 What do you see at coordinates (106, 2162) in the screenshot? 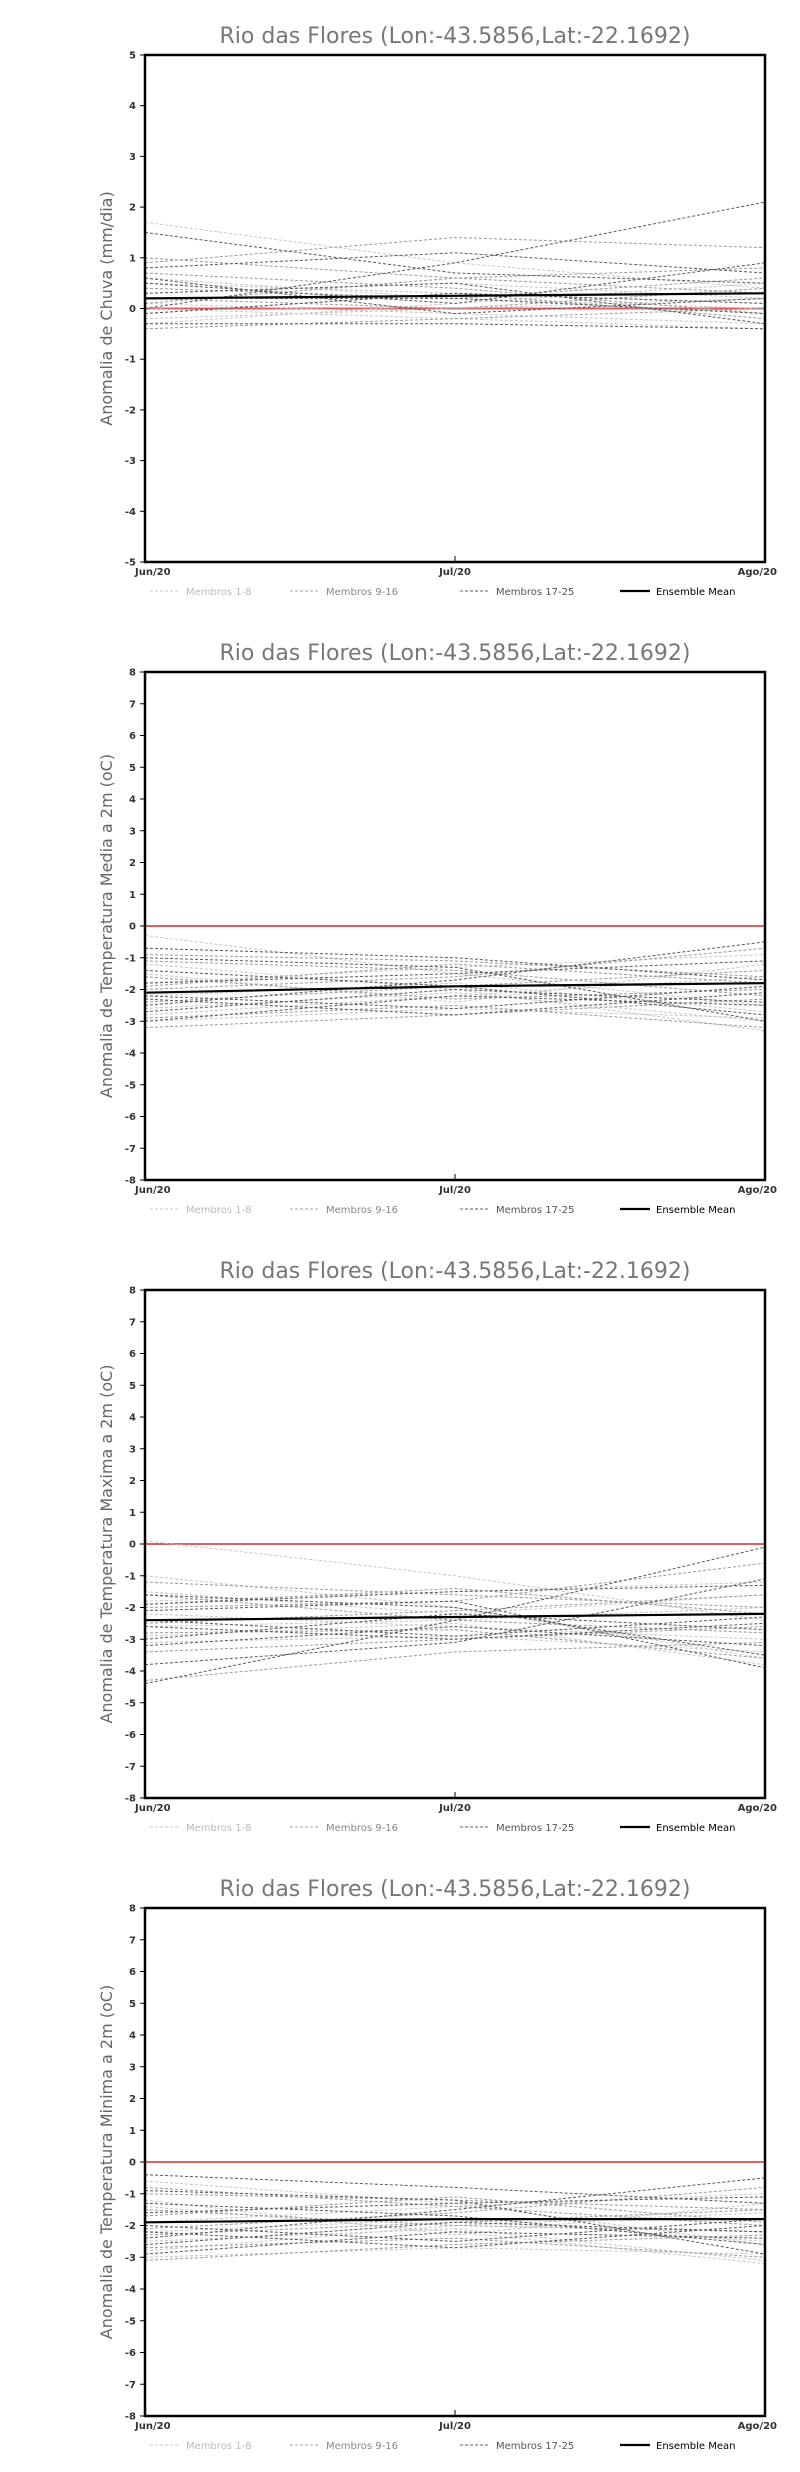
I see `y-axis-label: Anomalia de Temperatura Minima a 2m (oC)` at bounding box center [106, 2162].